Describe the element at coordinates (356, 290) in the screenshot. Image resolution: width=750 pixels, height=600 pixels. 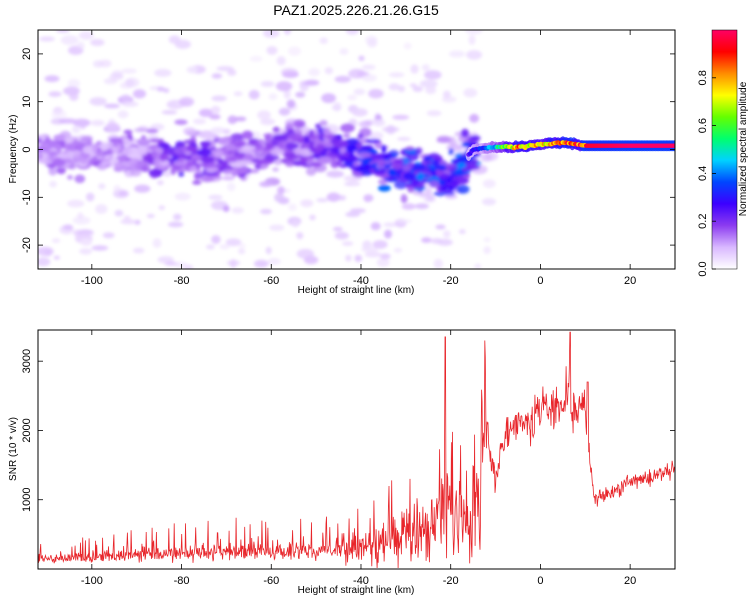
I see `spectrogram-x-axis-label: Height of straight line (km)` at that location.